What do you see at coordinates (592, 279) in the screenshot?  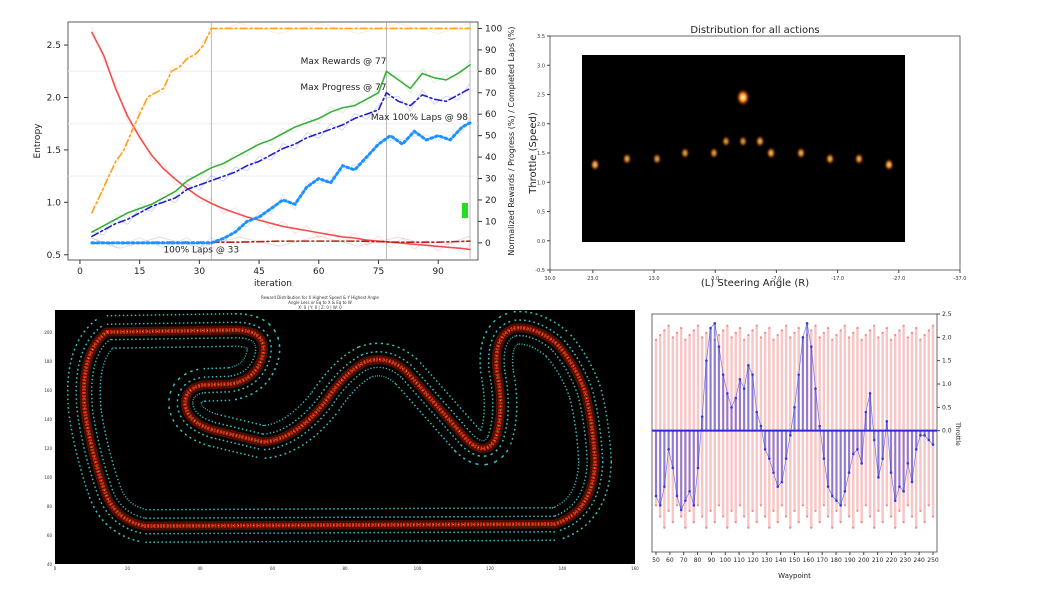 I see `x-tick-label: 23.0` at bounding box center [592, 279].